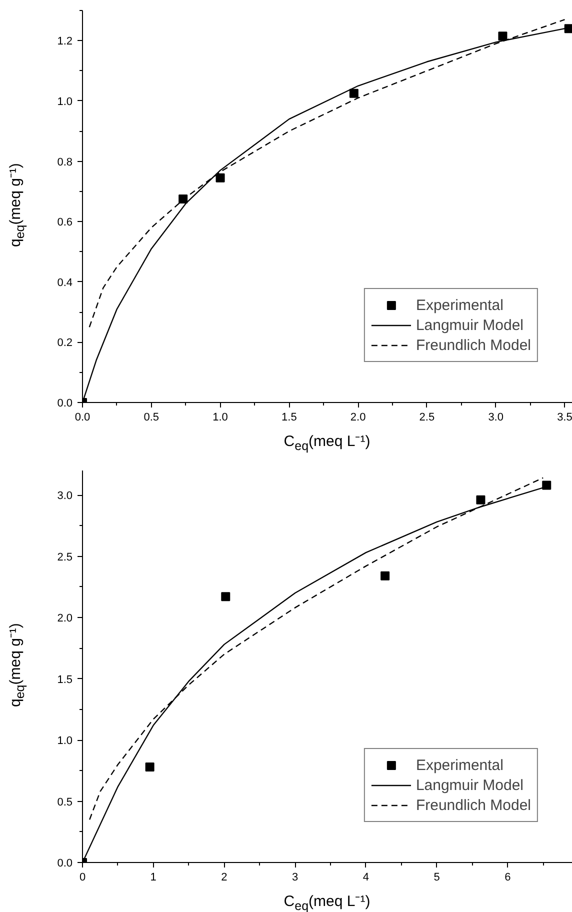 This screenshot has height=912, width=572. I want to click on y-tick-label: 2.5, so click(65, 557).